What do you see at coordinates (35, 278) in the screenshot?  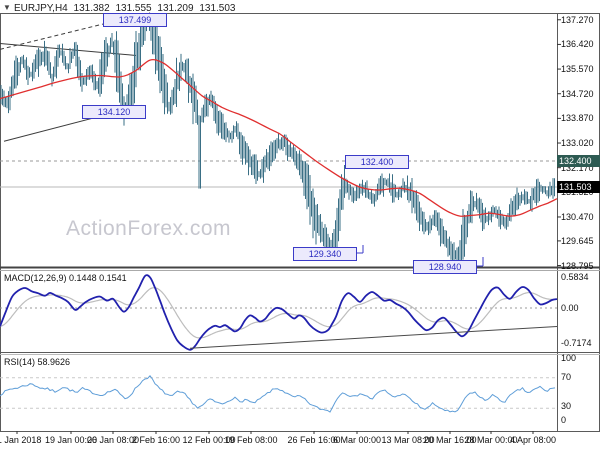 I see `macd-name: MACD(12,26,9)` at bounding box center [35, 278].